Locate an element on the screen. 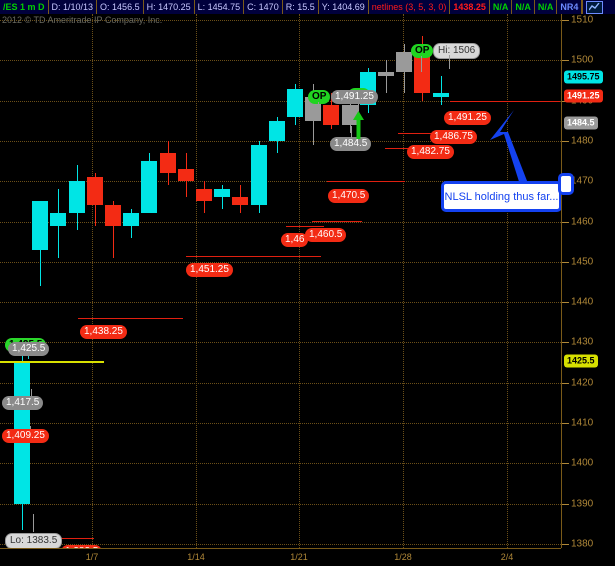  study-value-nr4: NR4 is located at coordinates (570, 7).